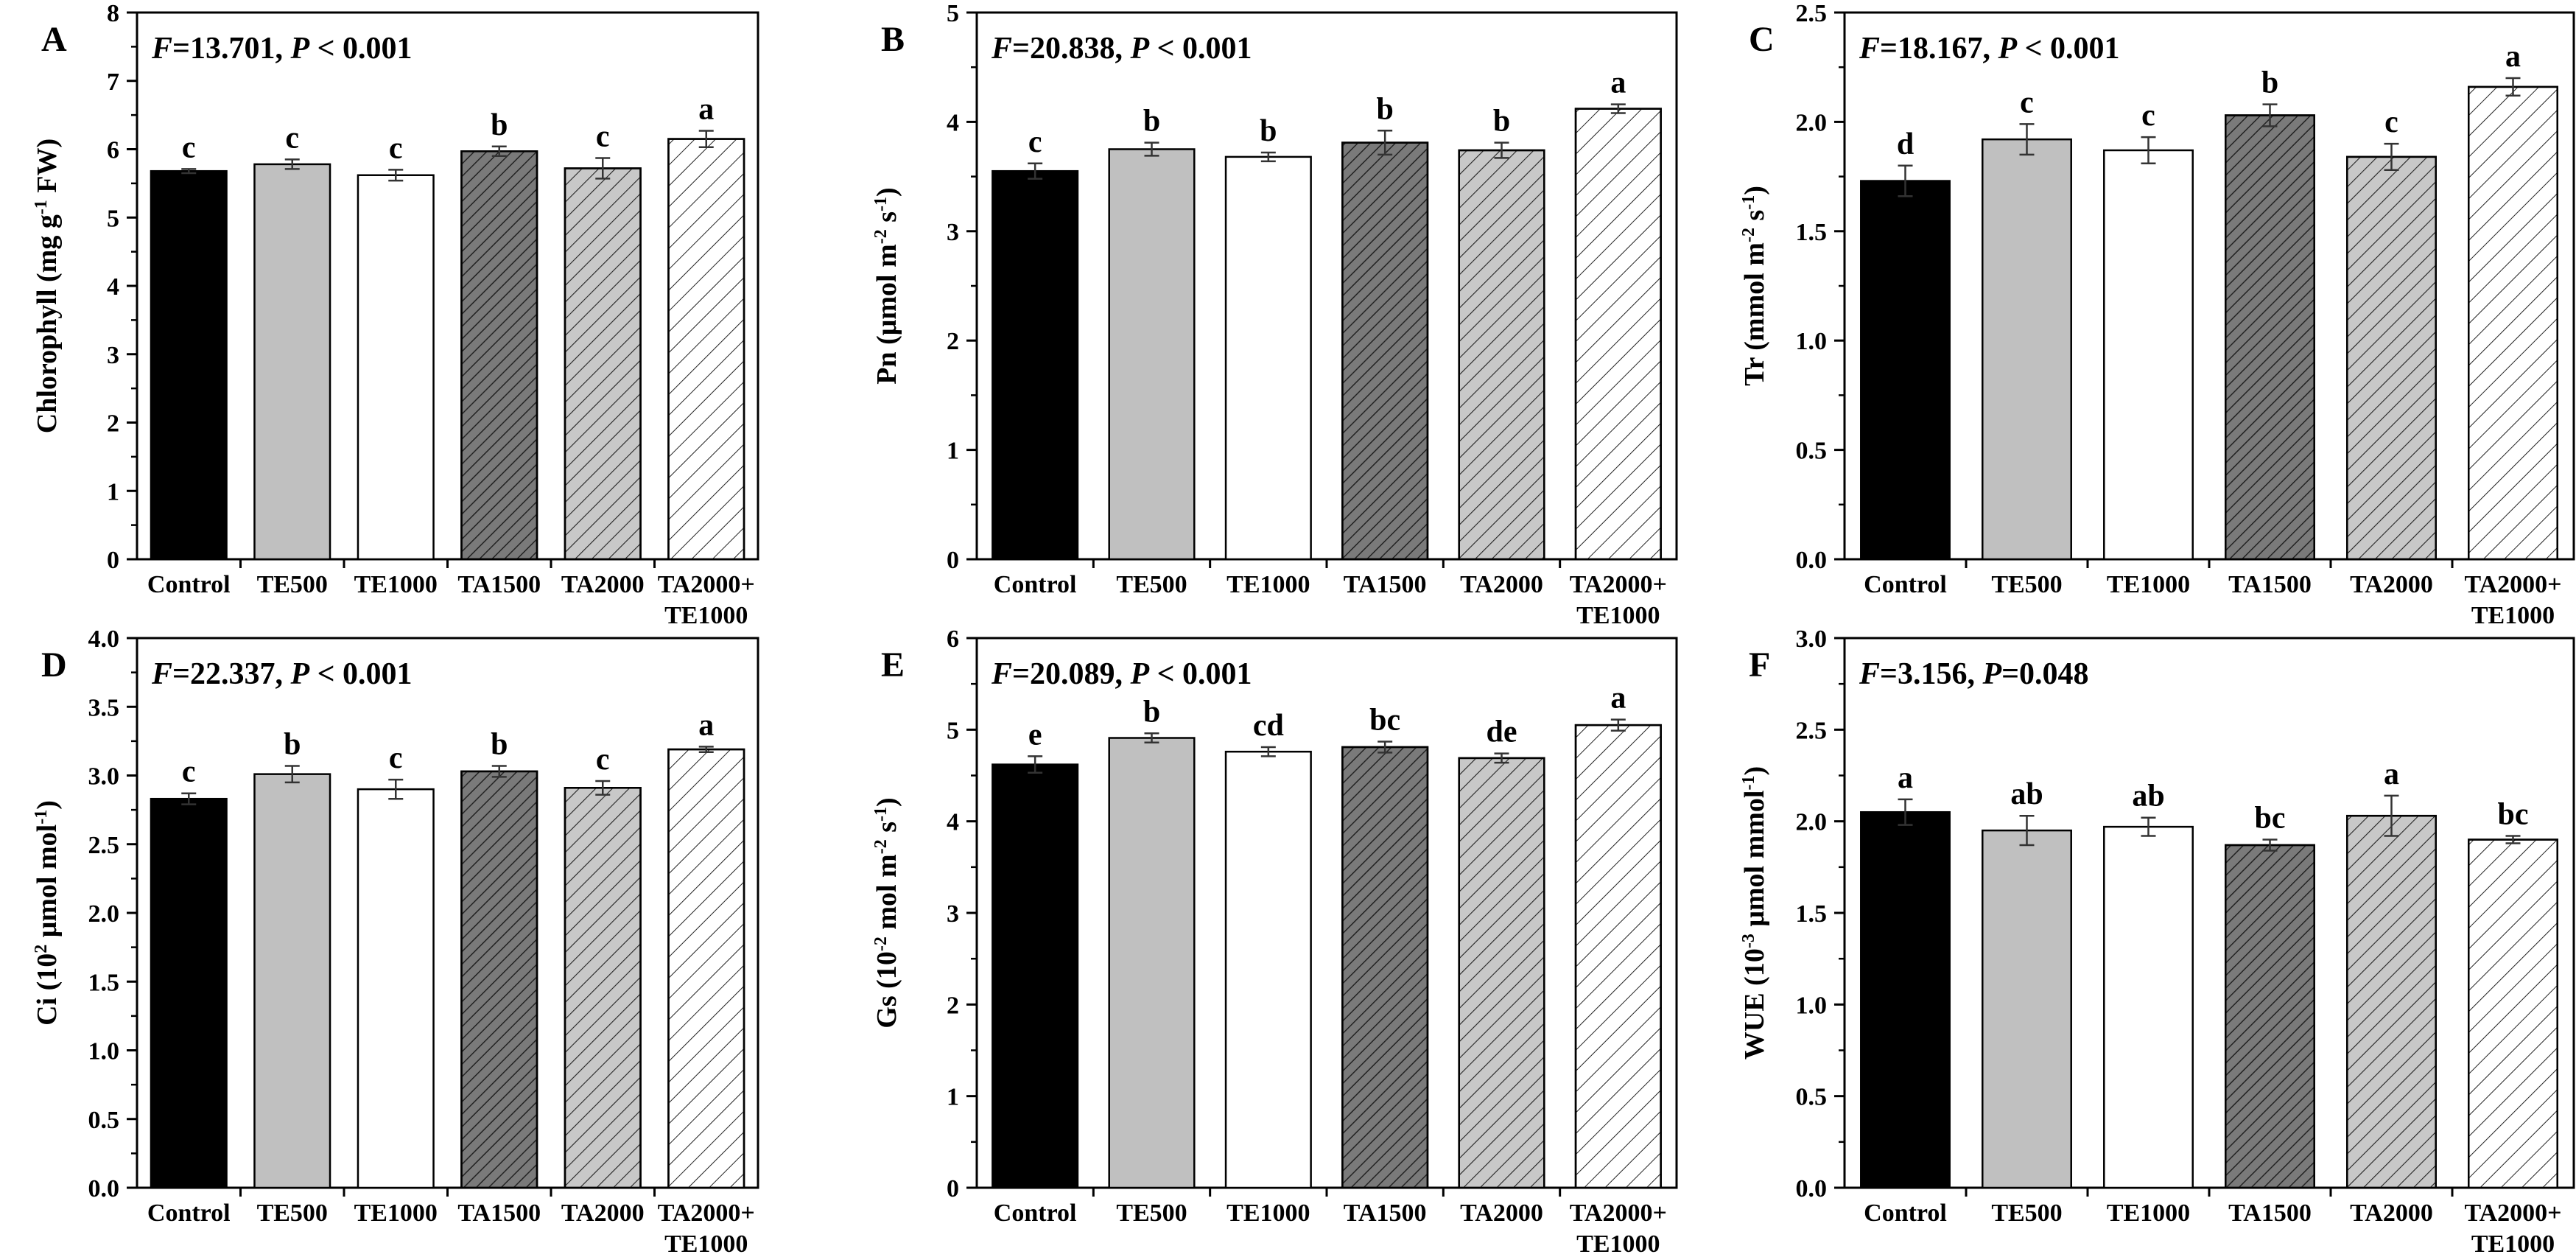 This screenshot has width=2576, height=1257. Describe the element at coordinates (2270, 819) in the screenshot. I see `significance-letter: bc` at that location.